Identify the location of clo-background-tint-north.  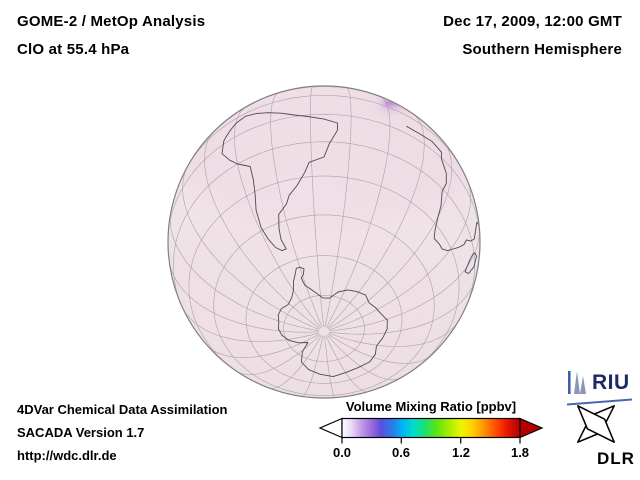
(327, 155).